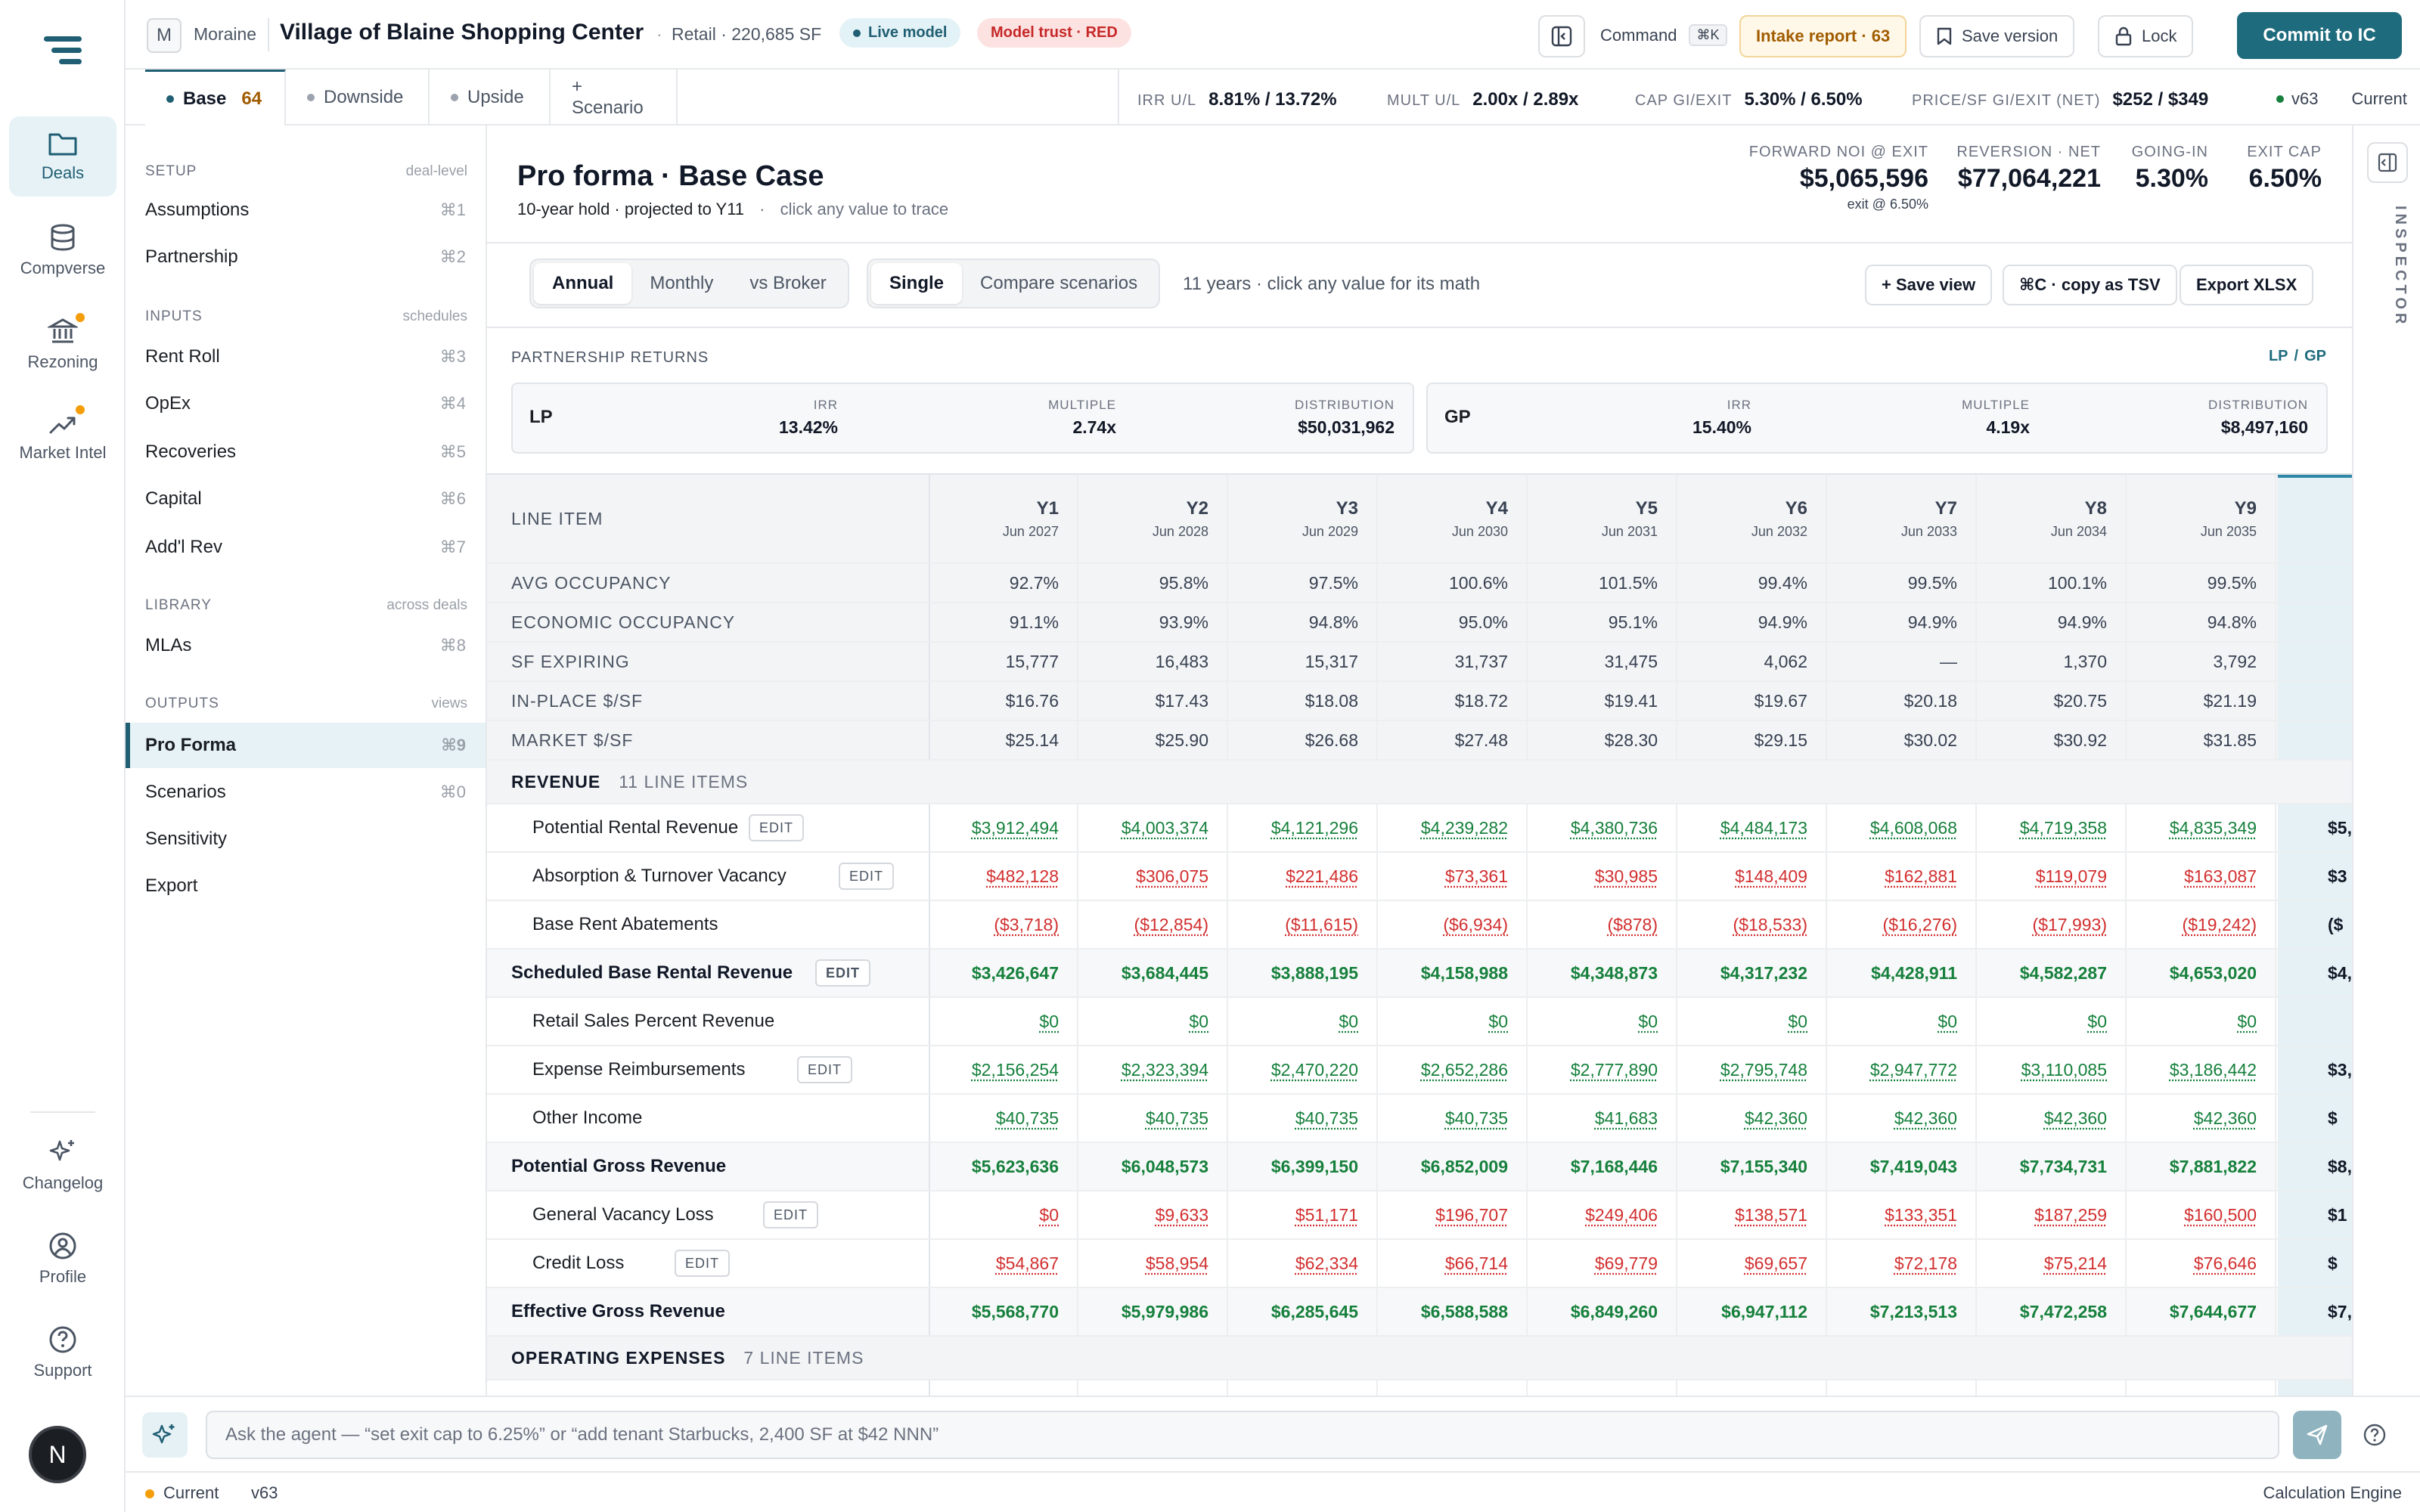 Image resolution: width=2420 pixels, height=1512 pixels. What do you see at coordinates (1154, 876) in the screenshot?
I see `value-cell: $306,075` at bounding box center [1154, 876].